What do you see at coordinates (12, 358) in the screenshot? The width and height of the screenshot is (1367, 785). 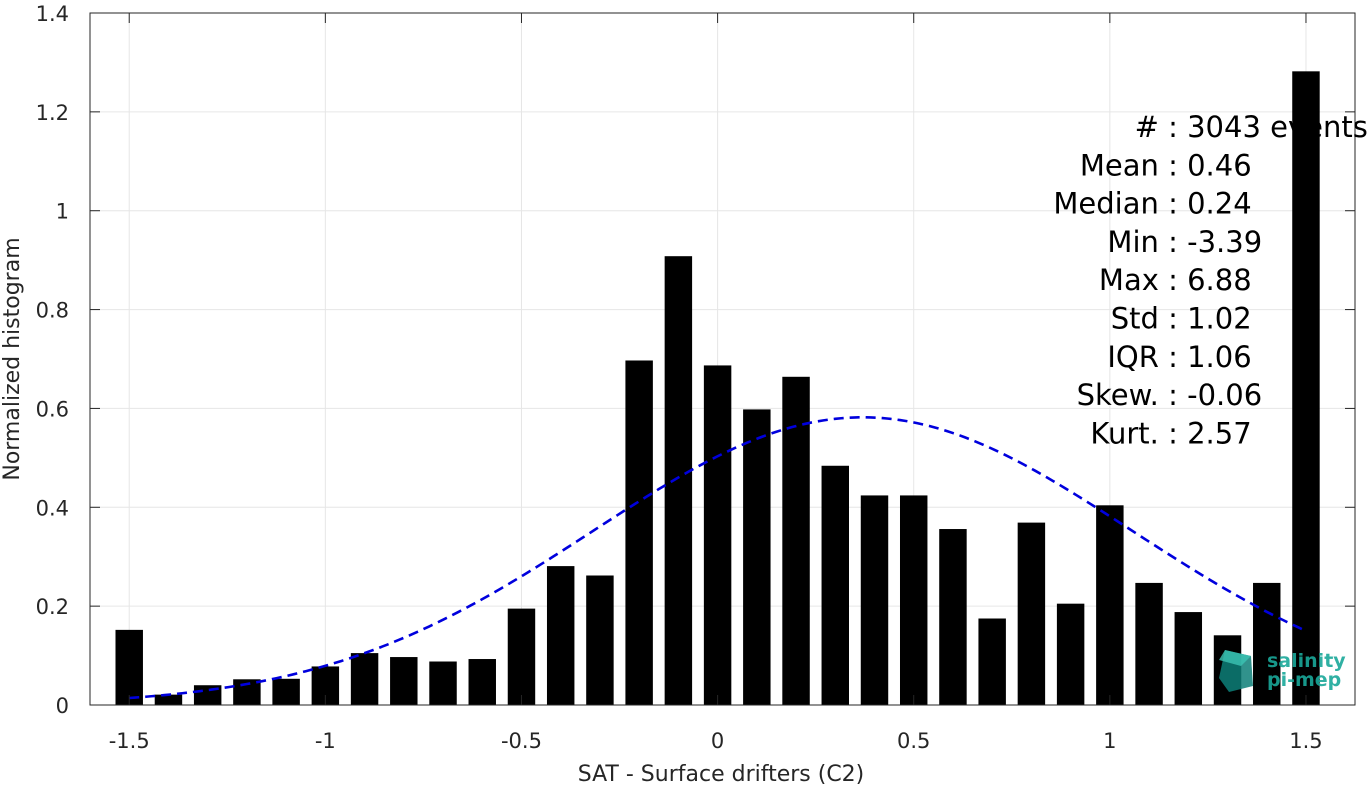 I see `y-axis-label: Normalized histogram` at bounding box center [12, 358].